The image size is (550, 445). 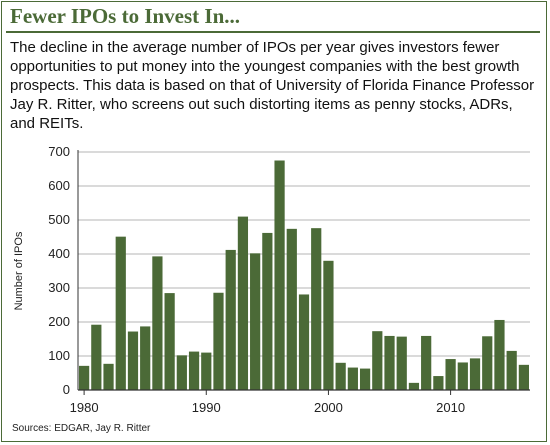 What do you see at coordinates (194, 370) in the screenshot?
I see `bar-1989` at bounding box center [194, 370].